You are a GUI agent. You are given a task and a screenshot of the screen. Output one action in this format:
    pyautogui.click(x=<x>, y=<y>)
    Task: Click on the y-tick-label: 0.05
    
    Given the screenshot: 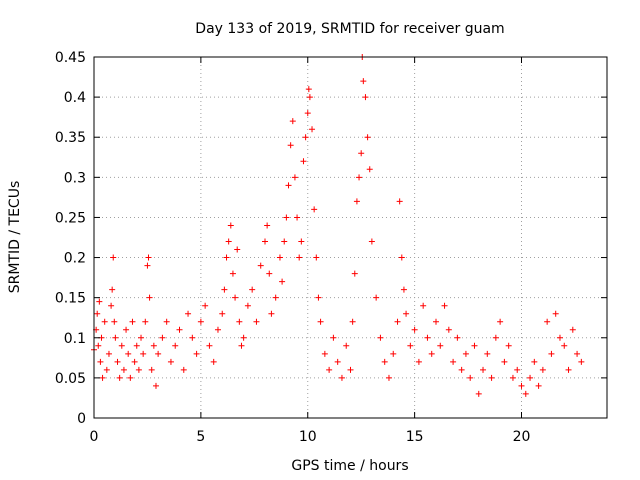 What is the action you would take?
    pyautogui.click(x=70, y=379)
    